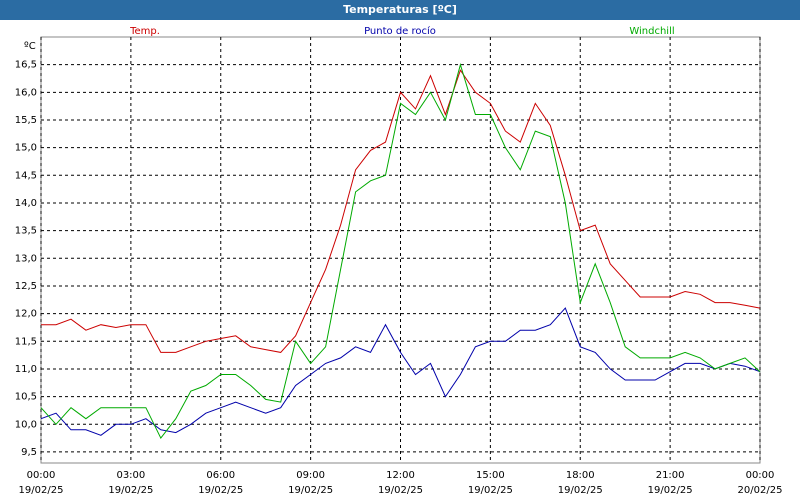 This screenshot has height=504, width=800. I want to click on title-bar, so click(400, 10).